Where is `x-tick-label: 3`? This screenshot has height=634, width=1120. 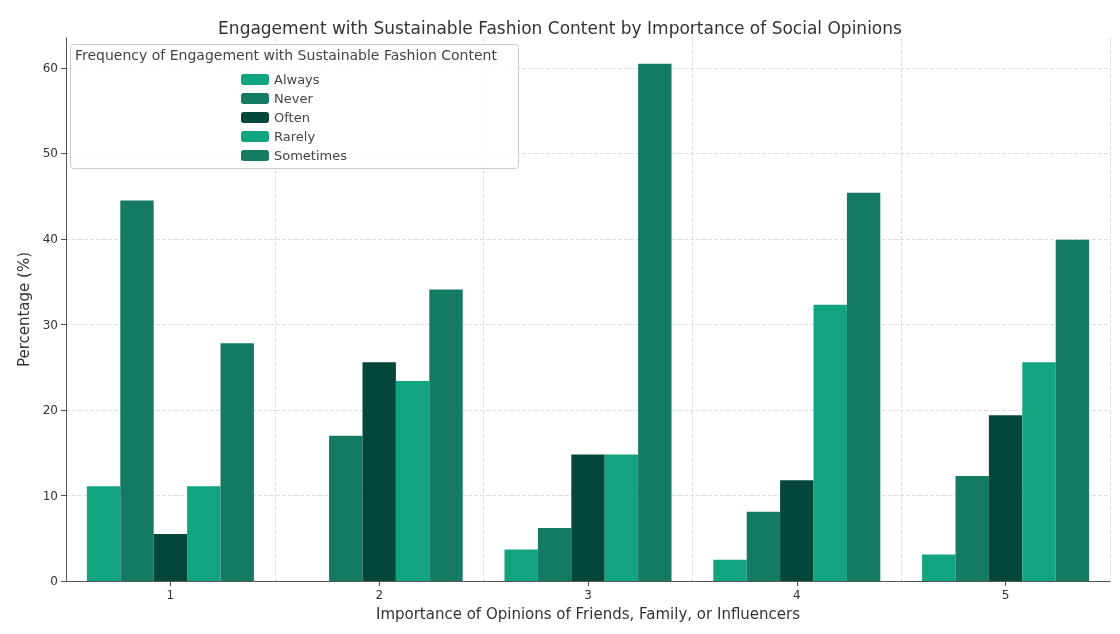 x-tick-label: 3 is located at coordinates (588, 595).